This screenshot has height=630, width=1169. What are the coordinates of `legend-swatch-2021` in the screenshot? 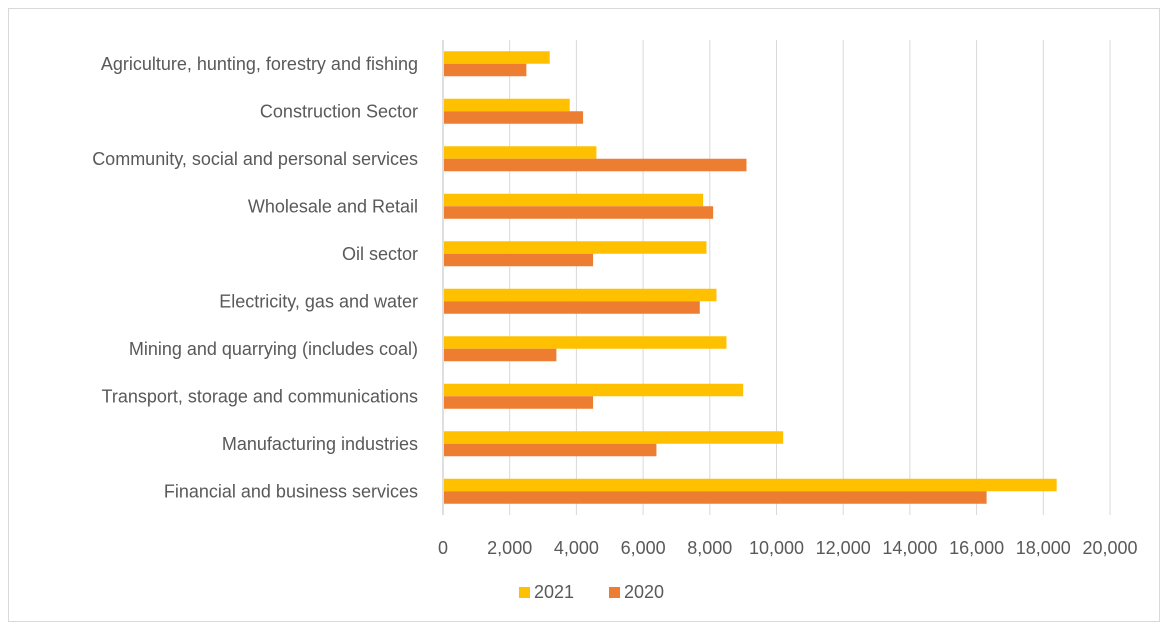 It's located at (524, 592).